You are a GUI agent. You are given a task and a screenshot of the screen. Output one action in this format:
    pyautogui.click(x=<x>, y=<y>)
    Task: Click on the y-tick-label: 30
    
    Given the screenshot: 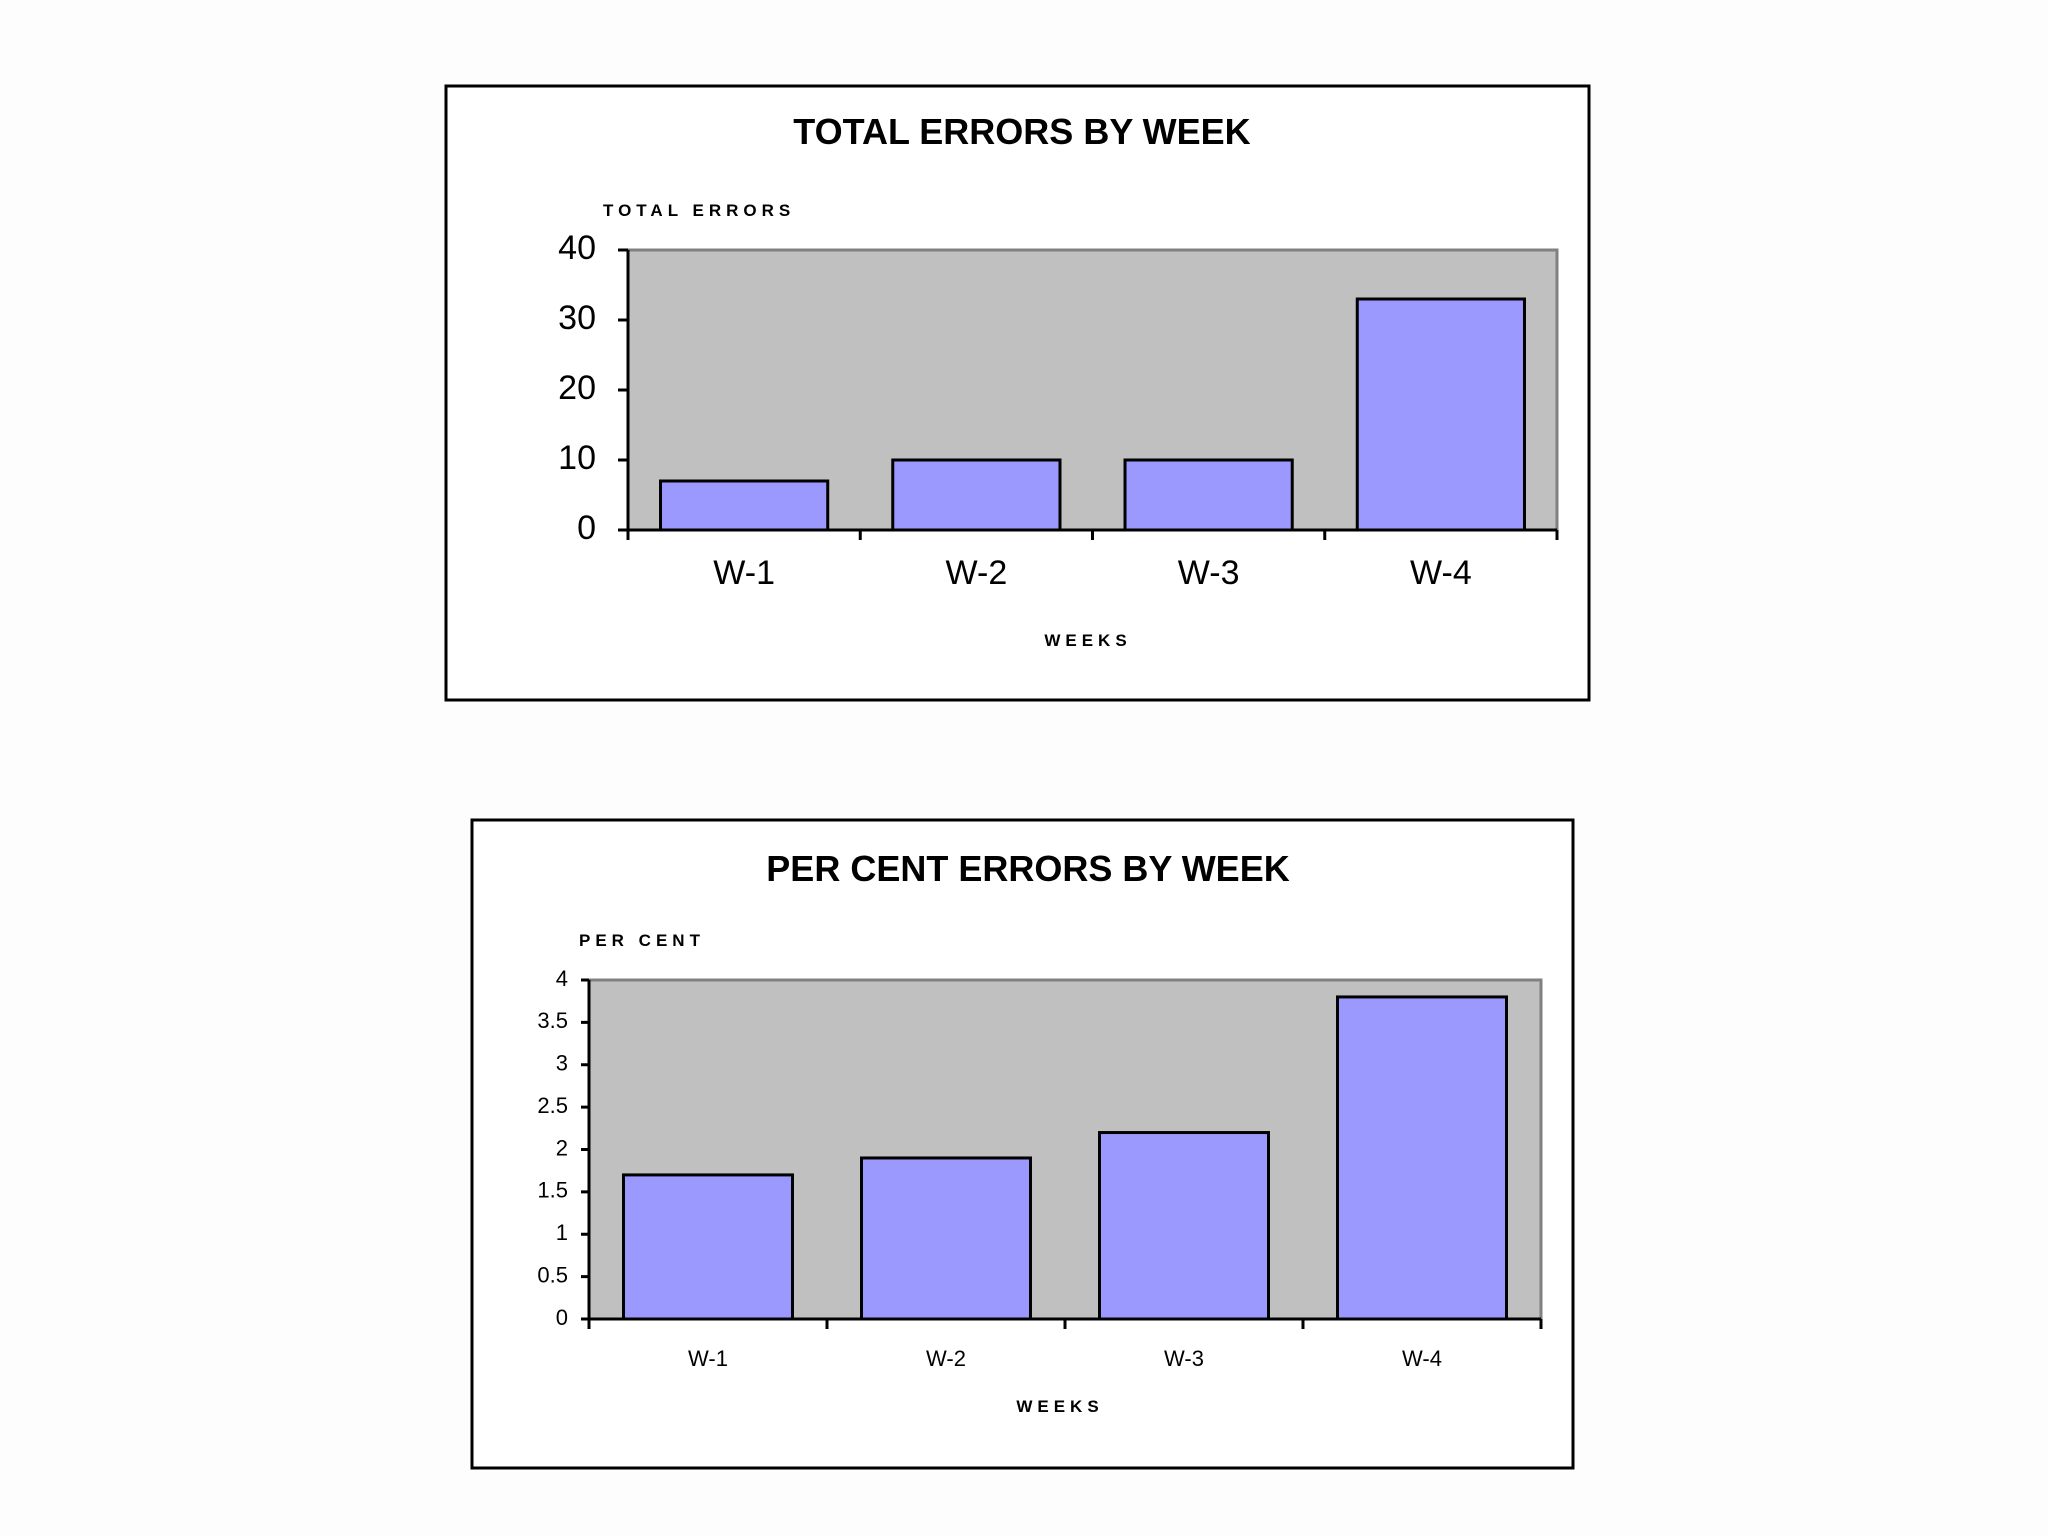 What is the action you would take?
    pyautogui.click(x=577, y=318)
    